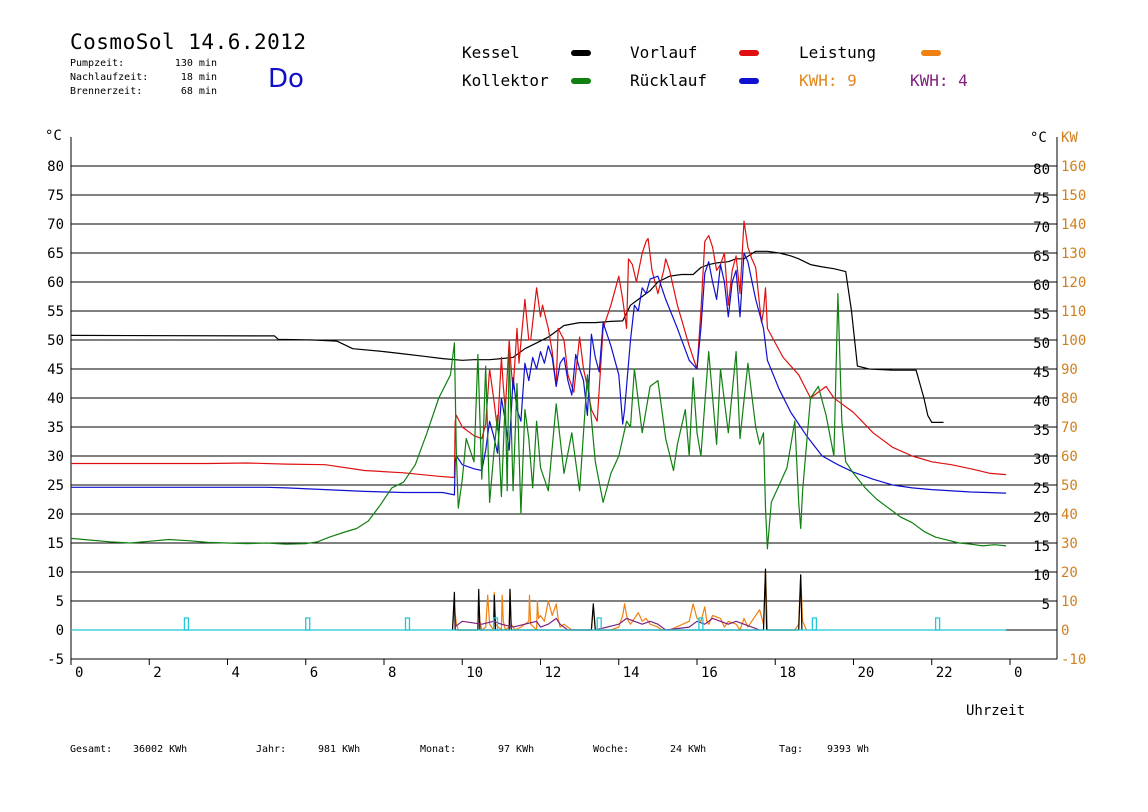 The height and width of the screenshot is (812, 1148). What do you see at coordinates (55, 544) in the screenshot?
I see `y-tick-label-left: 15` at bounding box center [55, 544].